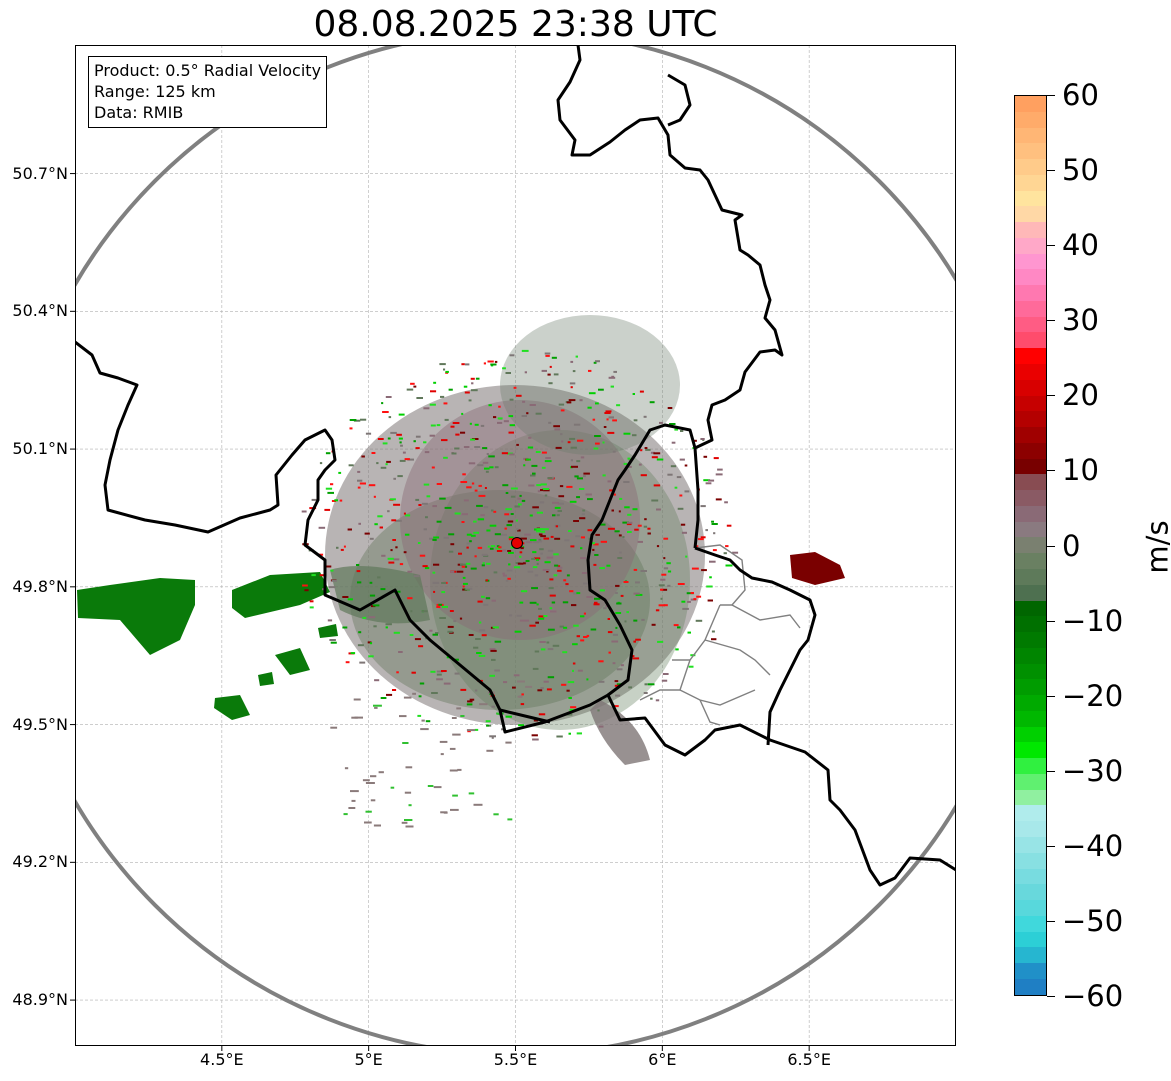  I want to click on info-range: Range: 125 km, so click(155, 91).